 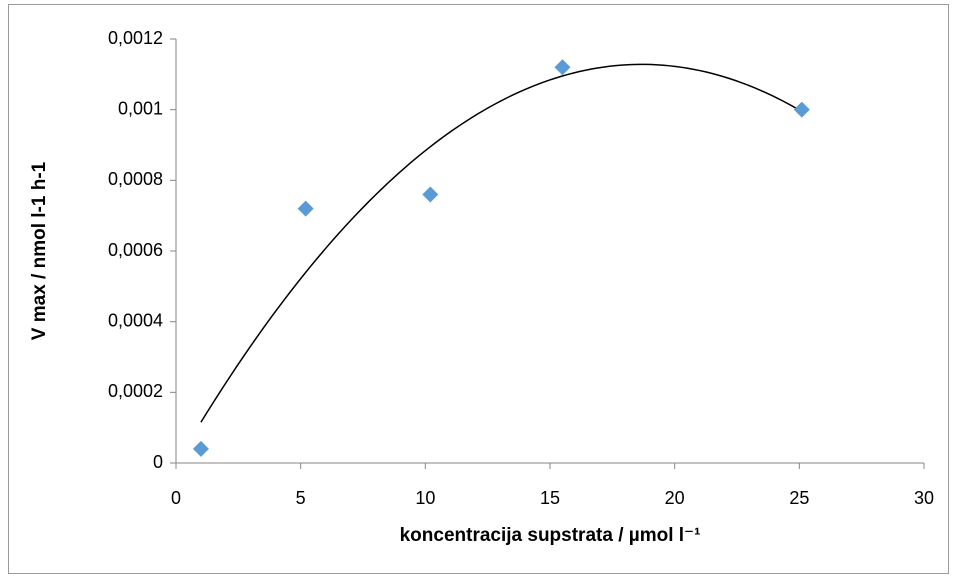 I want to click on y-tick-label: 0,0006, so click(x=135, y=250).